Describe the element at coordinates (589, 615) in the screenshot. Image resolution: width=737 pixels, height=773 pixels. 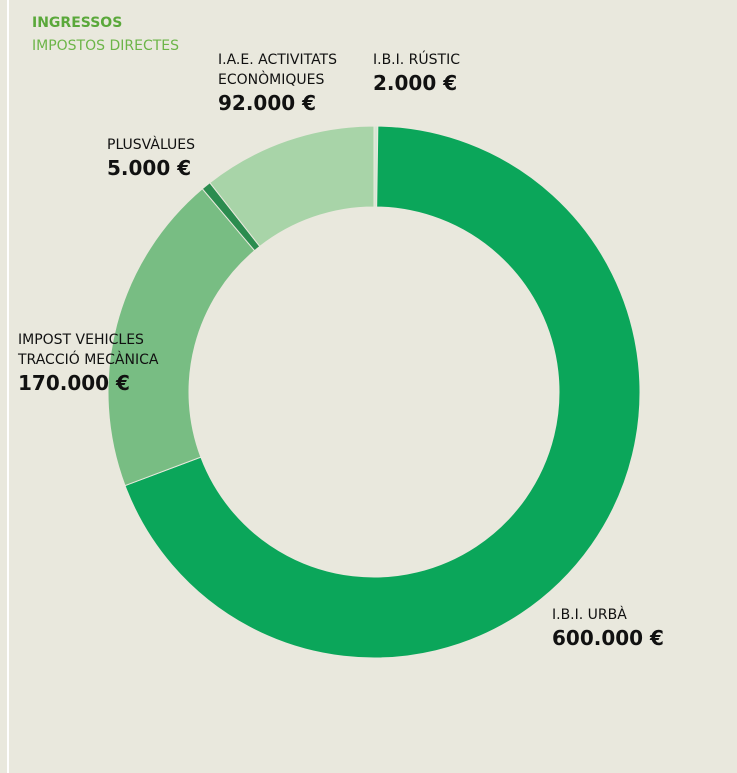
I see `slice-name: I.B.I. URBÀ` at that location.